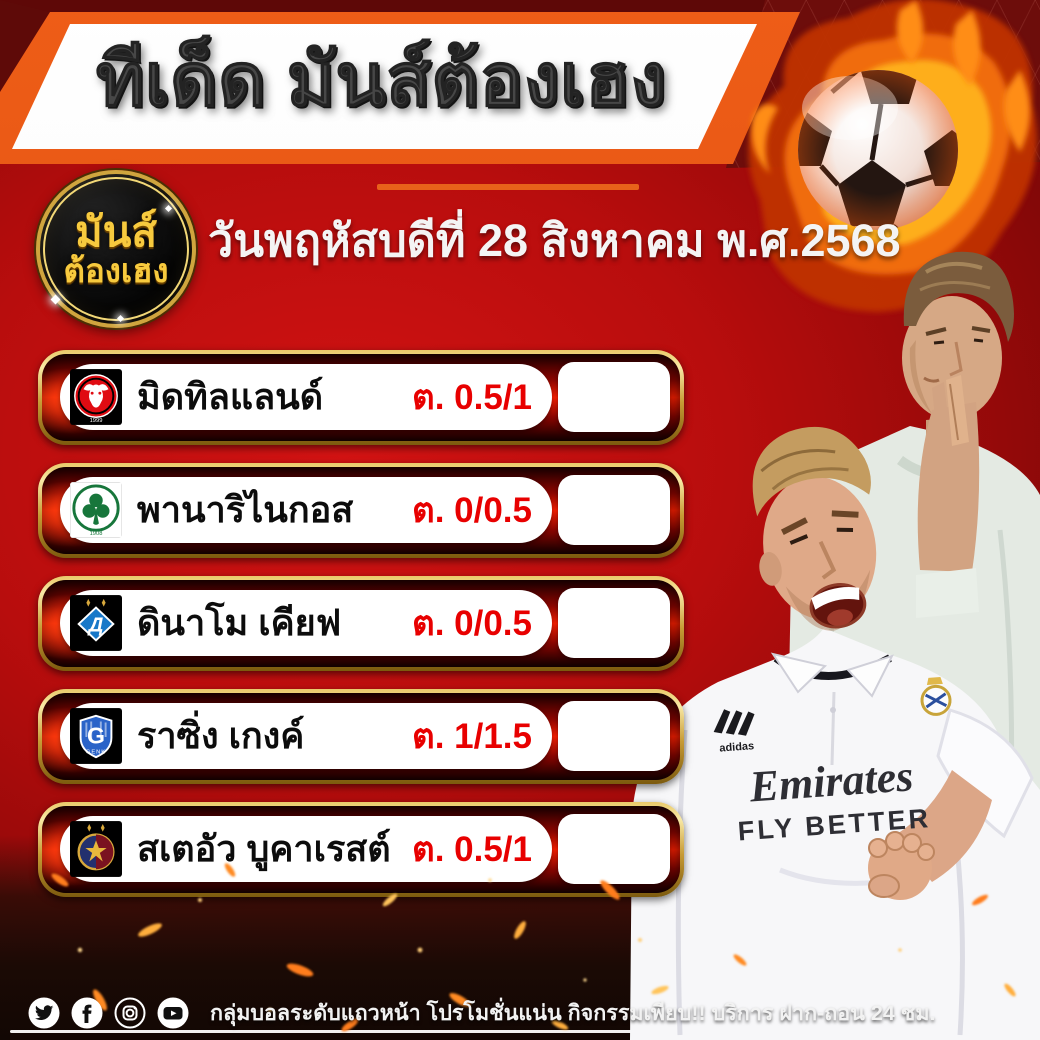 The height and width of the screenshot is (1040, 1040). I want to click on steaua-bucharest-logo, so click(96, 849).